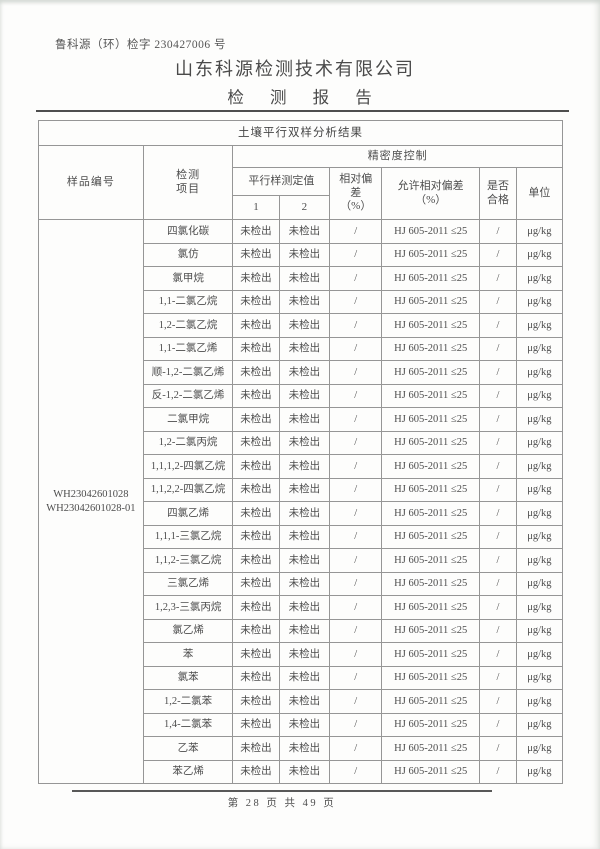  I want to click on cell-test-item: 乙苯, so click(188, 748).